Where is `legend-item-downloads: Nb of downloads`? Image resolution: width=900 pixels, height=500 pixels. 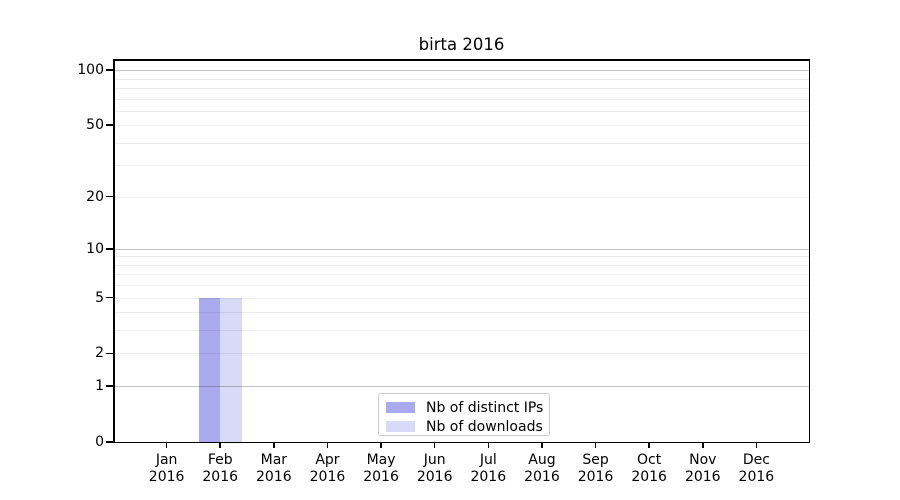
legend-item-downloads: Nb of downloads is located at coordinates (467, 426).